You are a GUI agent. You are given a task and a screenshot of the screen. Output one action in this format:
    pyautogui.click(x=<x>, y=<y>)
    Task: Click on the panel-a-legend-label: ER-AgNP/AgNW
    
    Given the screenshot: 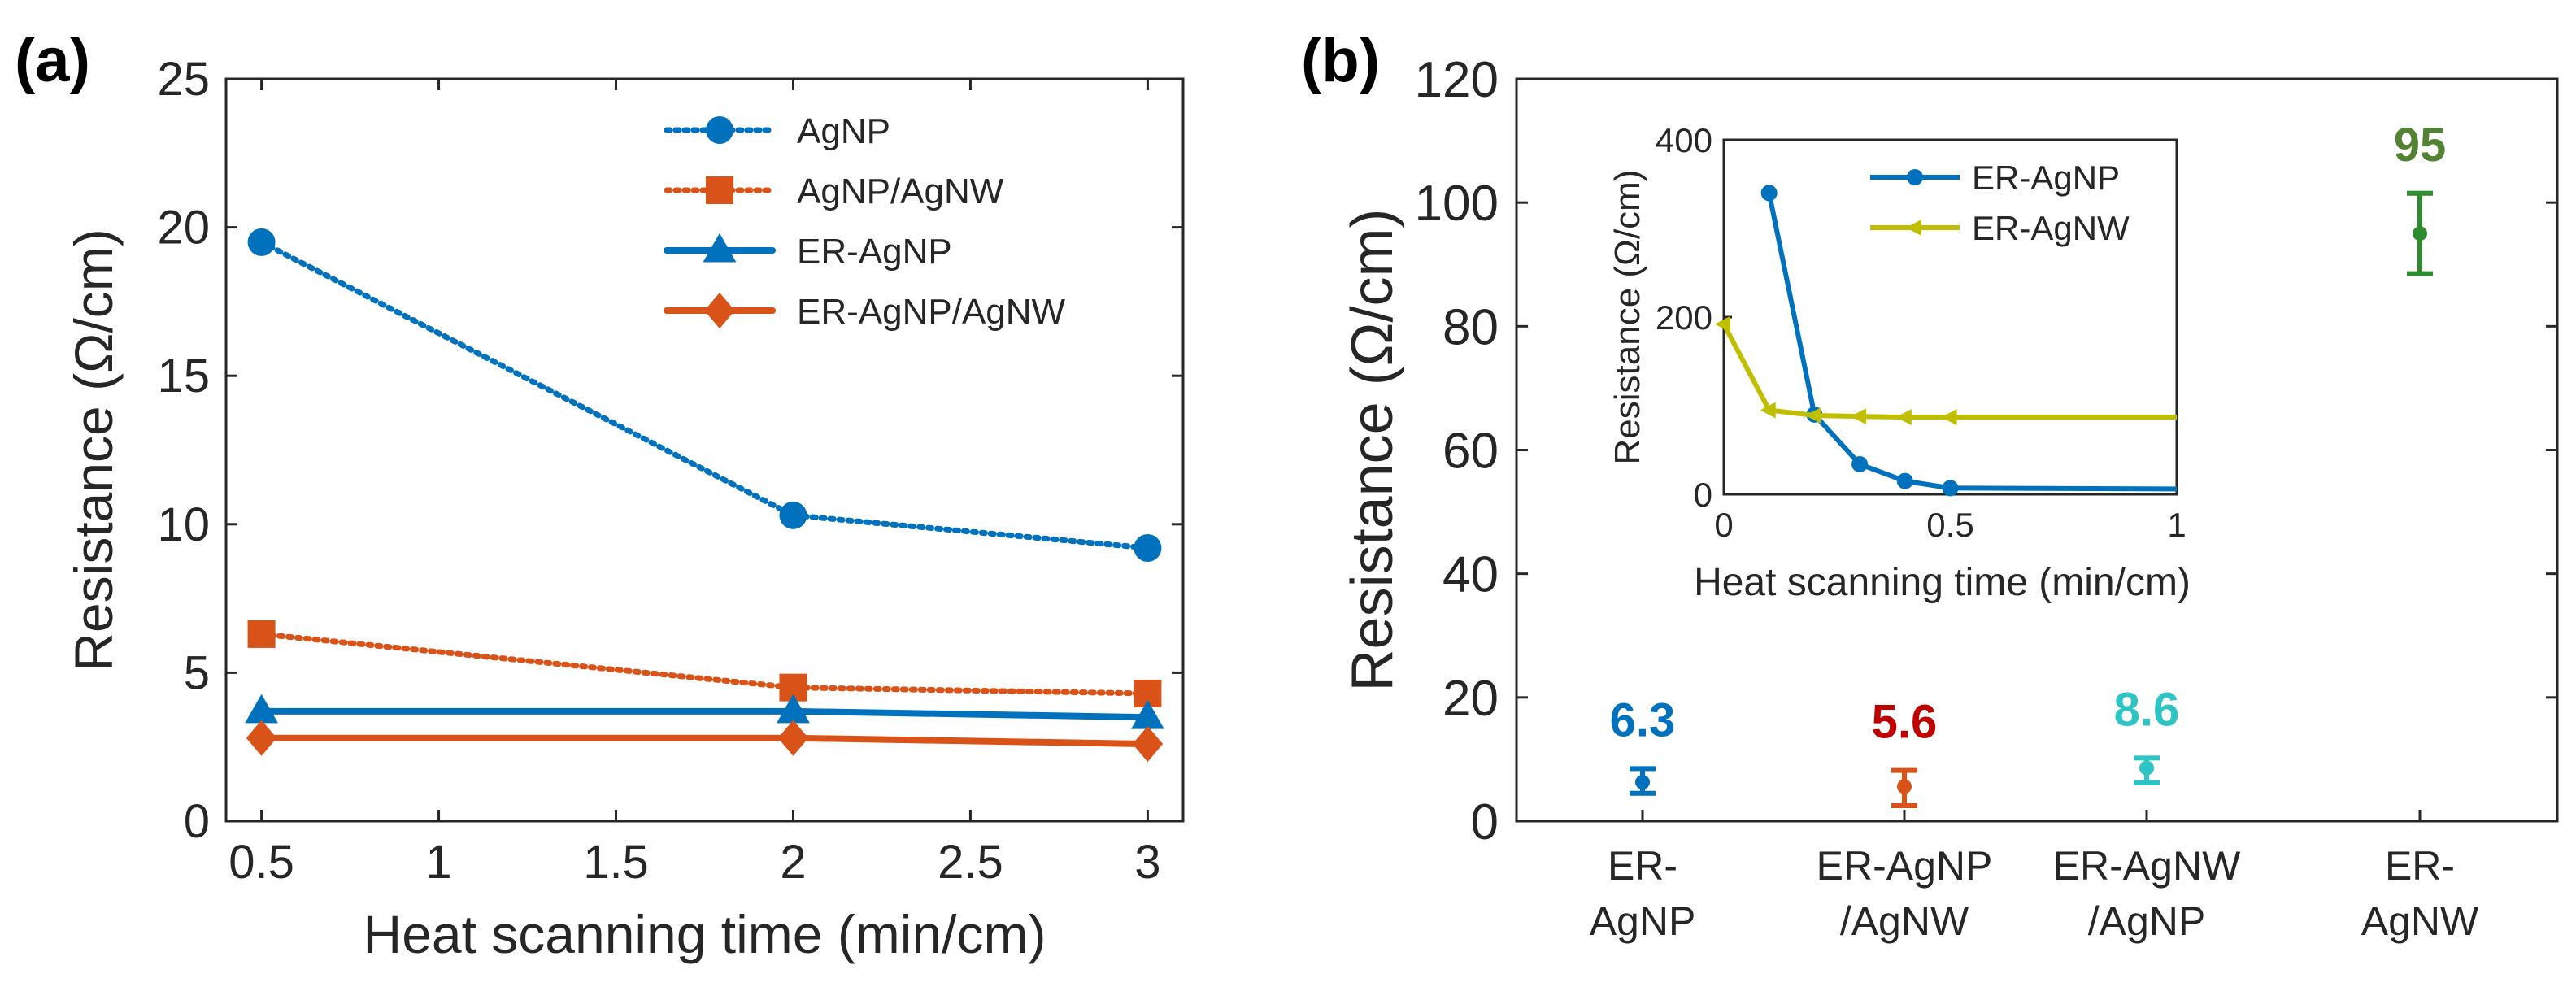 What is the action you would take?
    pyautogui.click(x=932, y=312)
    